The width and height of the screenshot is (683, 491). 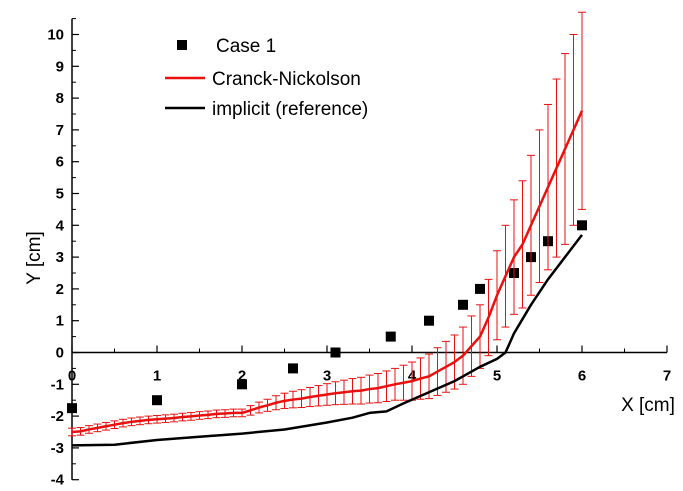 I want to click on legend-label-cranck: Cranck-Nickolson, so click(x=286, y=79).